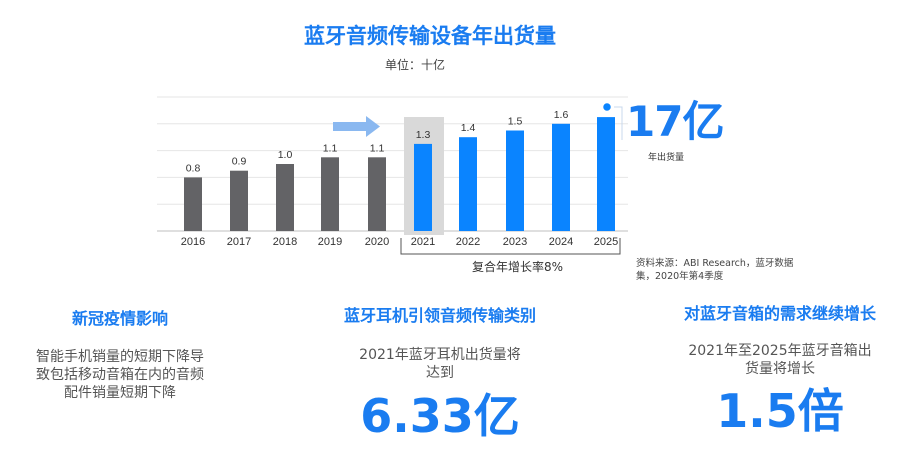 Image resolution: width=914 pixels, height=458 pixels. What do you see at coordinates (618, 123) in the screenshot?
I see `callout-line` at bounding box center [618, 123].